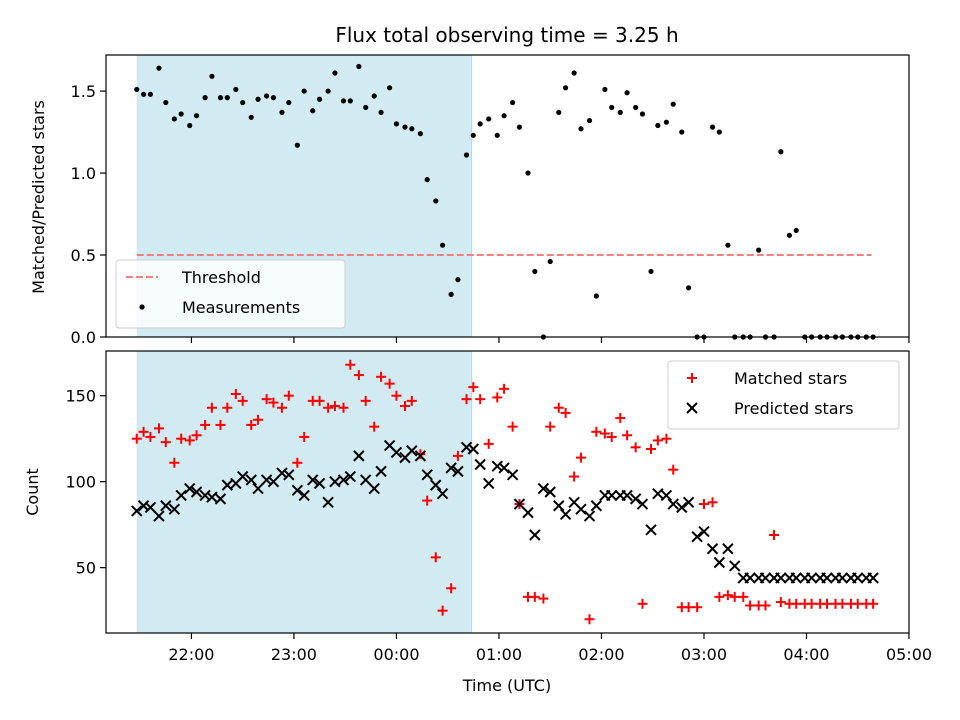 Image resolution: width=960 pixels, height=720 pixels. I want to click on y-tick-label: 50, so click(86, 568).